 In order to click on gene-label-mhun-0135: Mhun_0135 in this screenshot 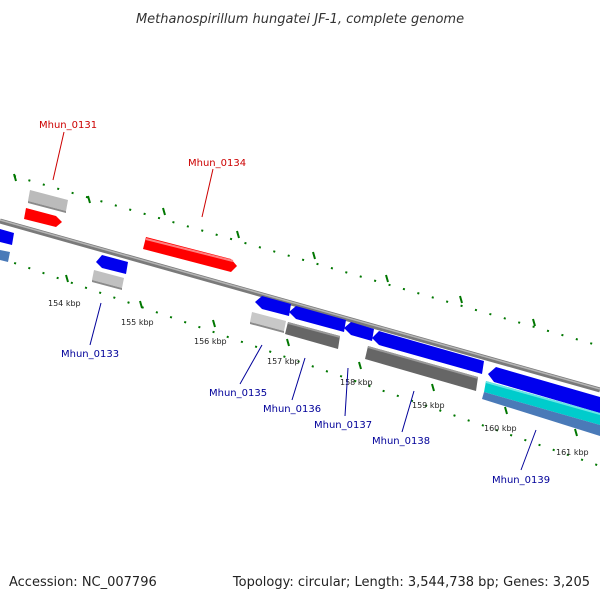, I will do `click(238, 393)`.